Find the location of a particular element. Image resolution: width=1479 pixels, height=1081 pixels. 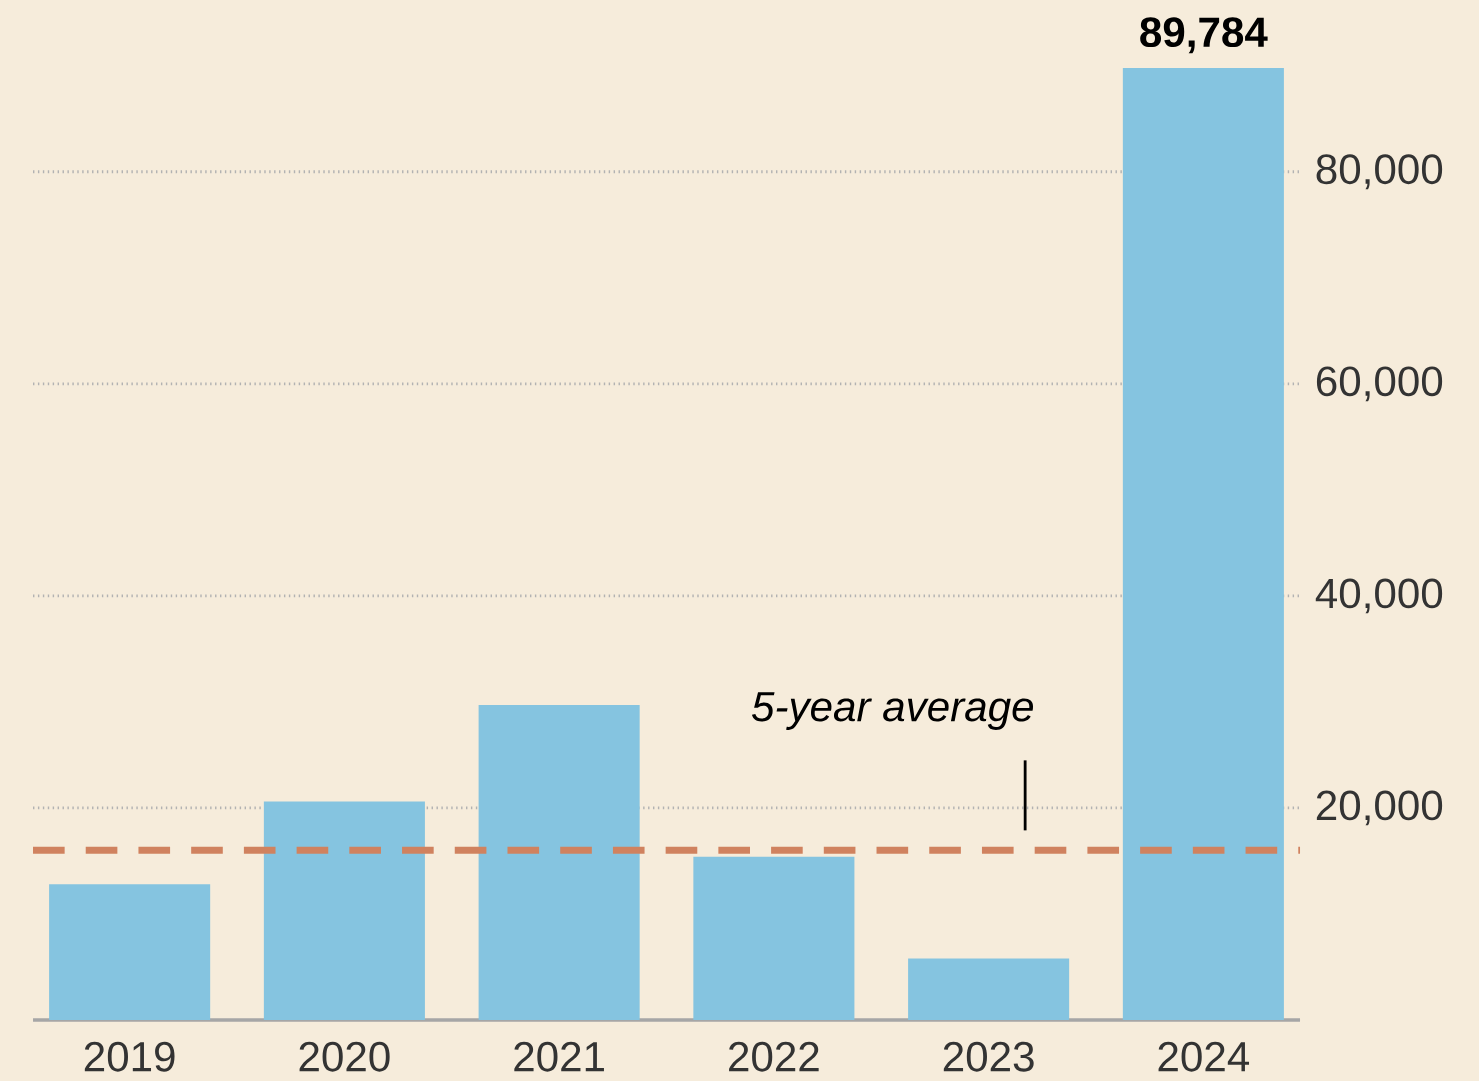

y-tick-label: 60,000 is located at coordinates (1379, 384).